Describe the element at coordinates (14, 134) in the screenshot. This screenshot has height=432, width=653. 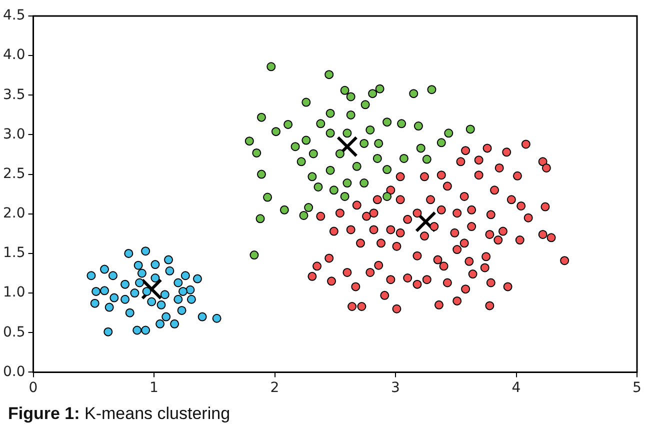
I see `y-tick-label: 3.0` at that location.